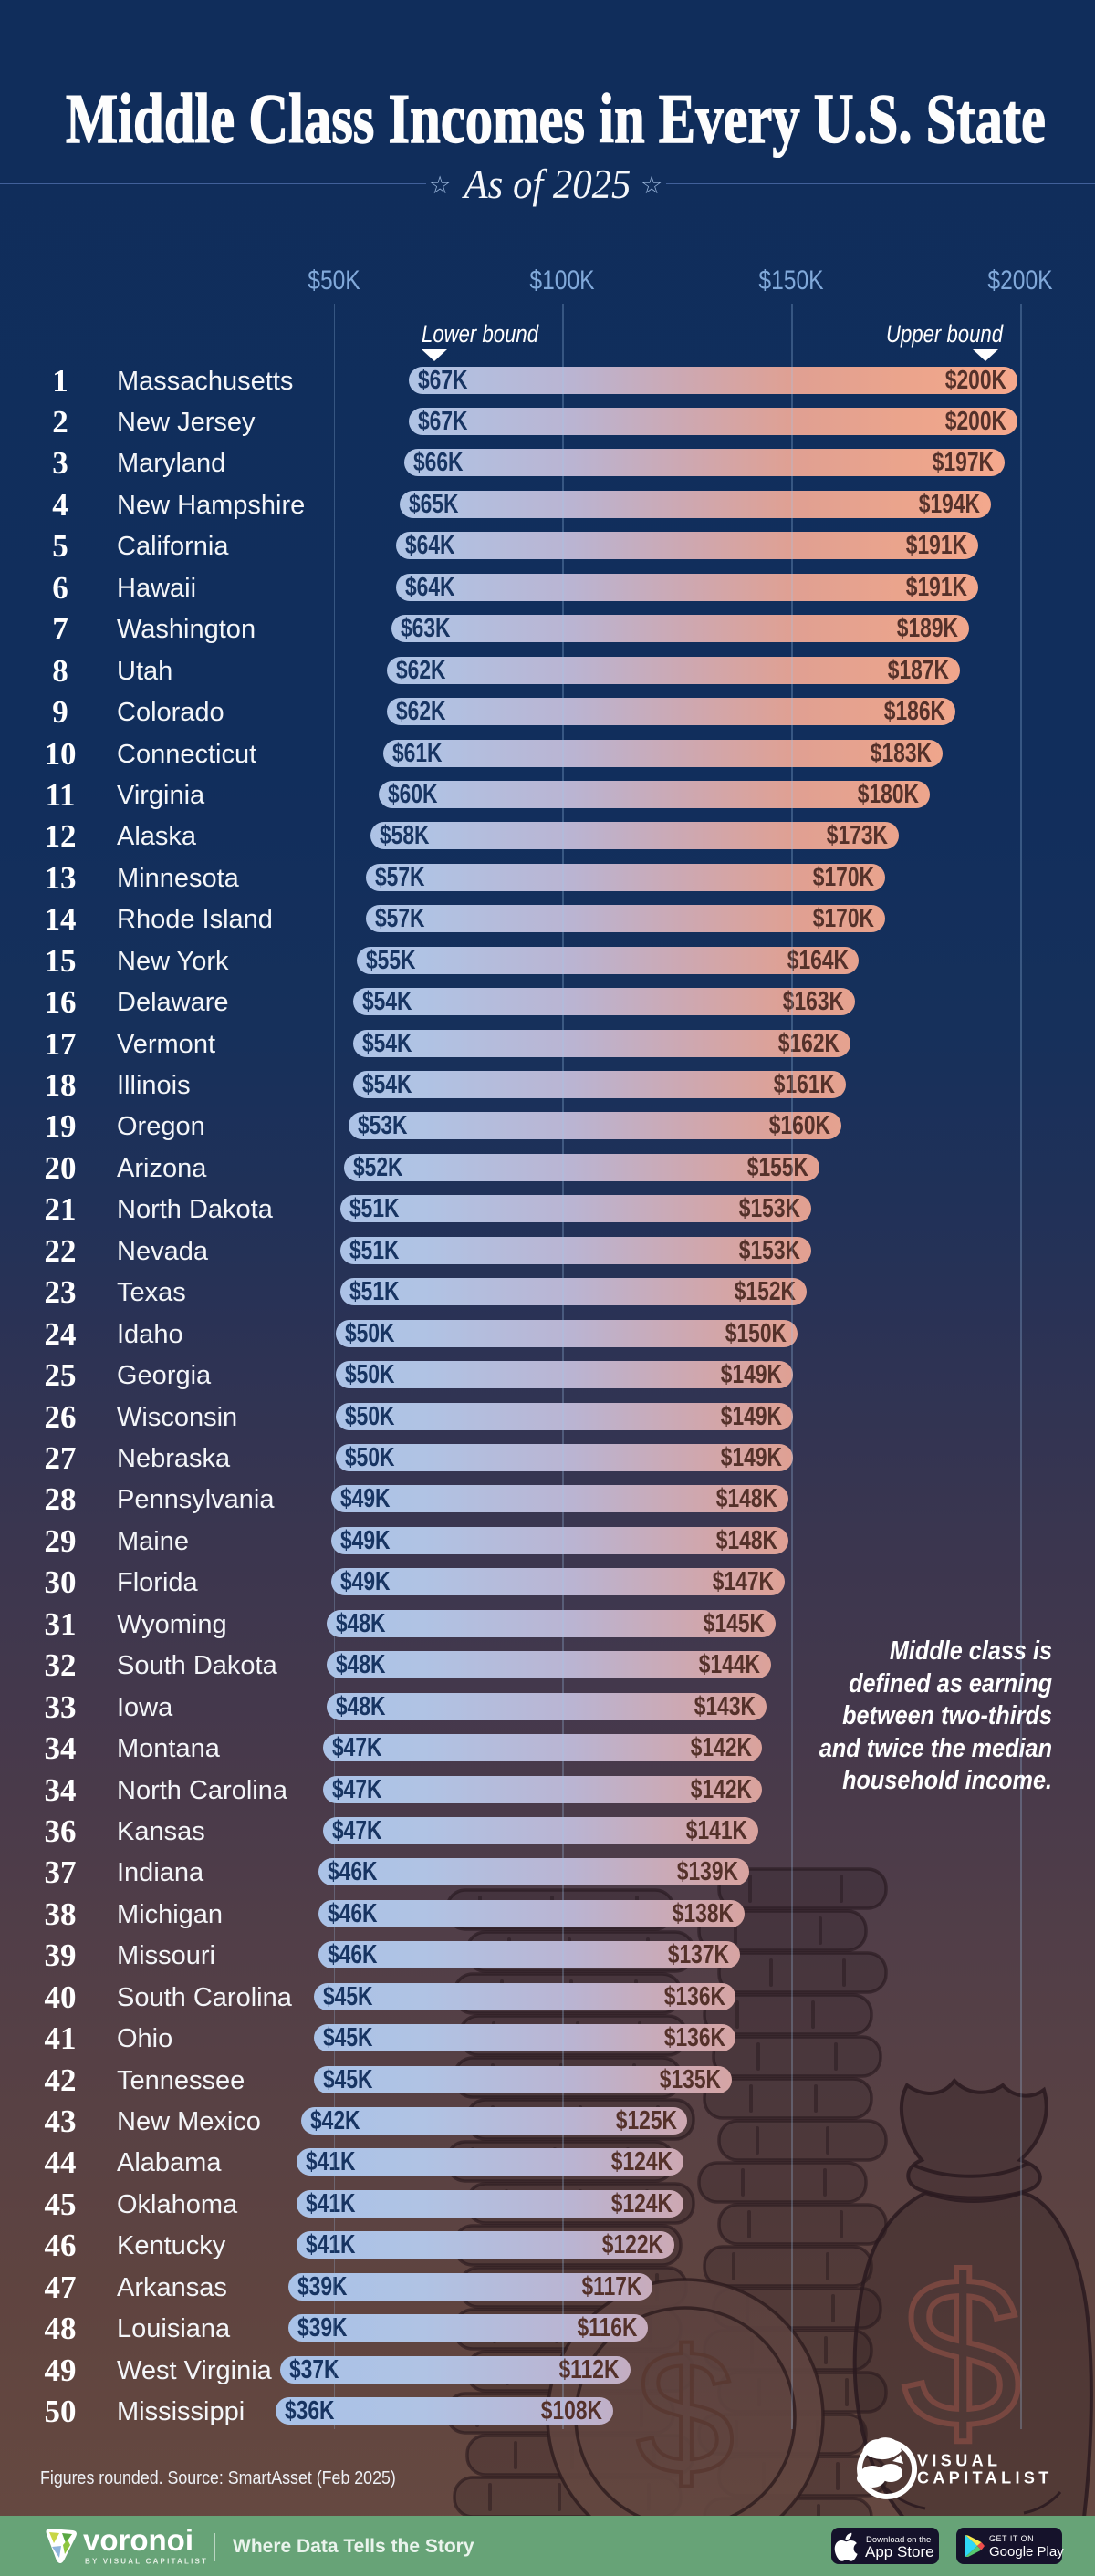 The width and height of the screenshot is (1095, 2576). I want to click on svg-text: Where Data Tells the Story, so click(353, 2546).